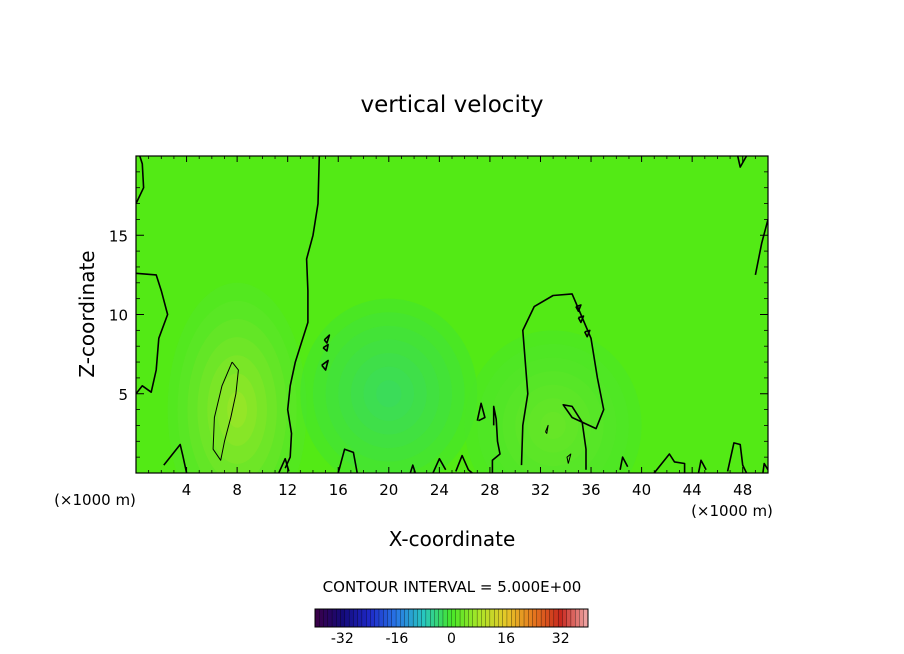  Describe the element at coordinates (342, 639) in the screenshot. I see `colorbar-tick-label: -32` at that location.